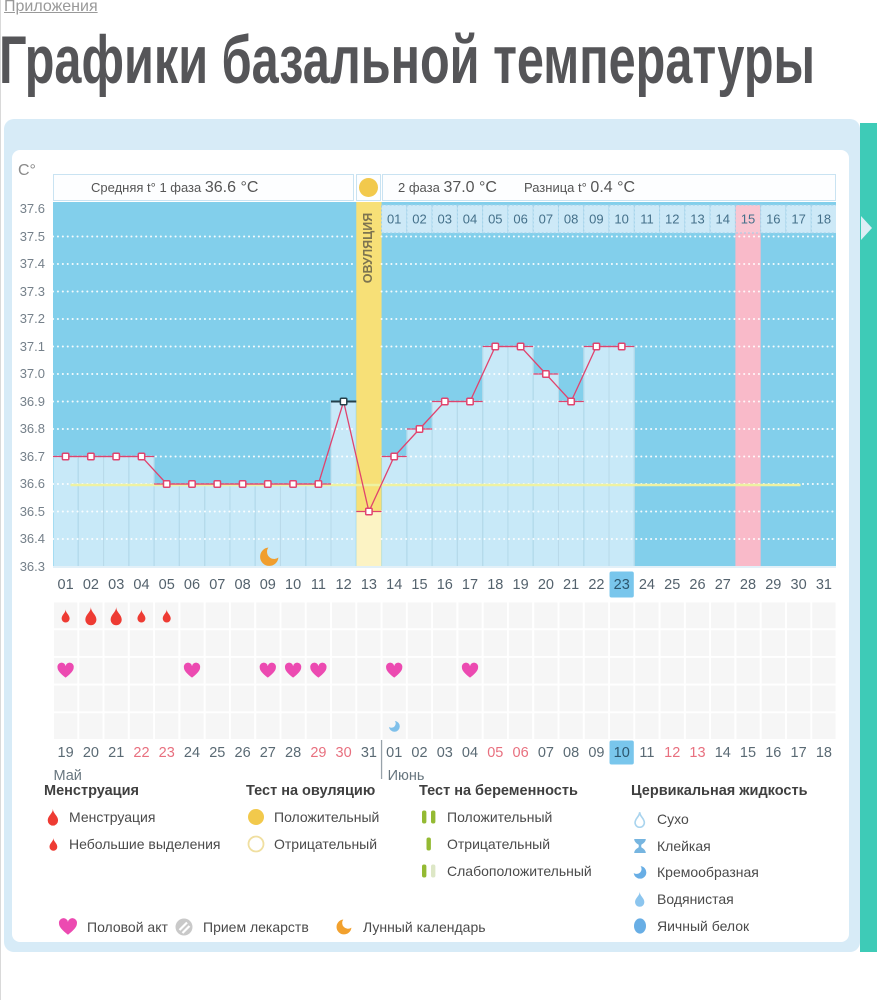 This screenshot has height=1000, width=877. Describe the element at coordinates (67, 776) in the screenshot. I see `svg-text: Май` at that location.